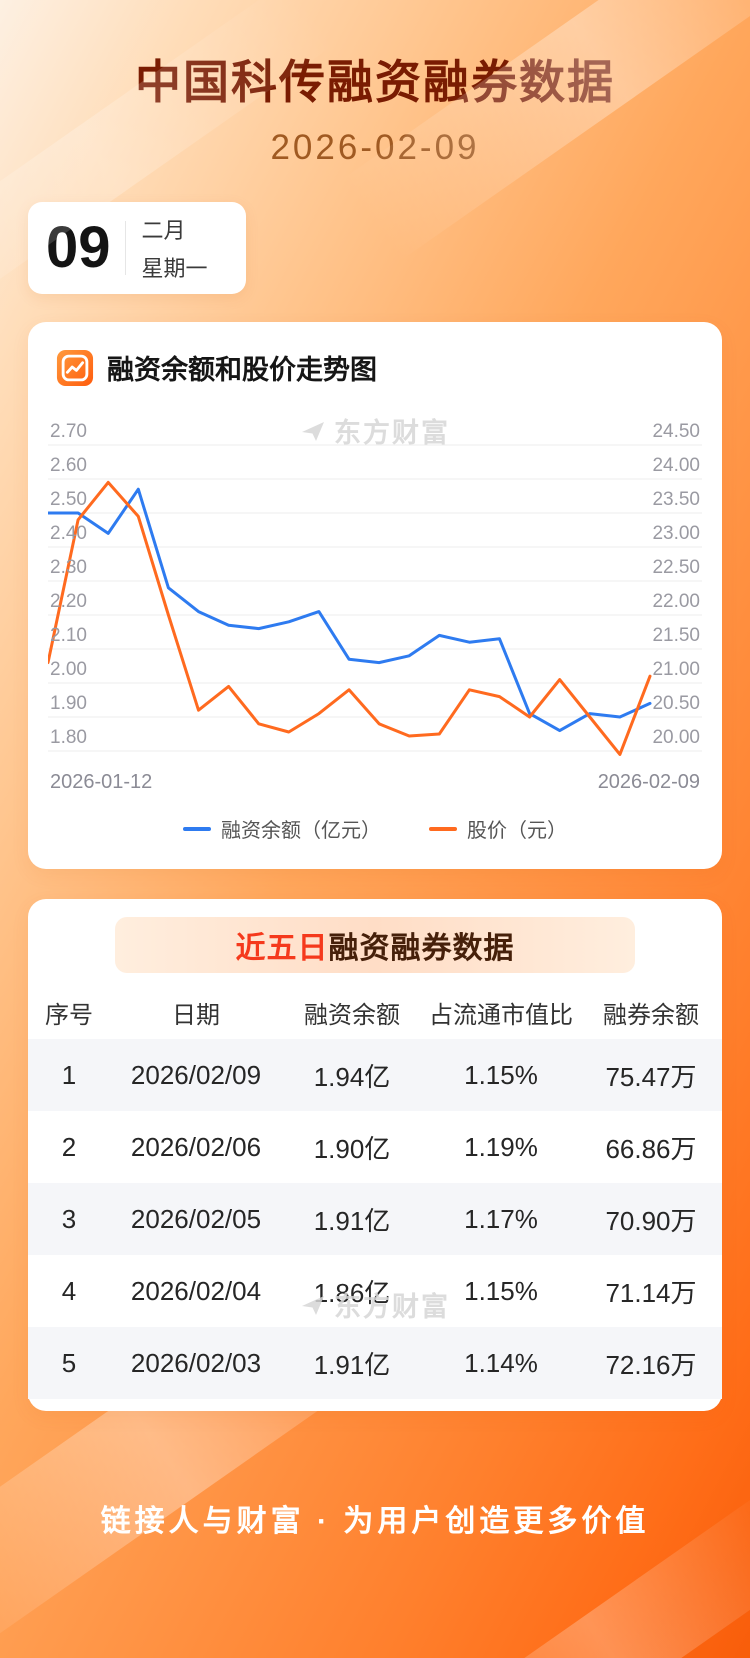 This screenshot has width=750, height=1658. Describe the element at coordinates (282, 948) in the screenshot. I see `table-title-highlight: 近五日` at that location.